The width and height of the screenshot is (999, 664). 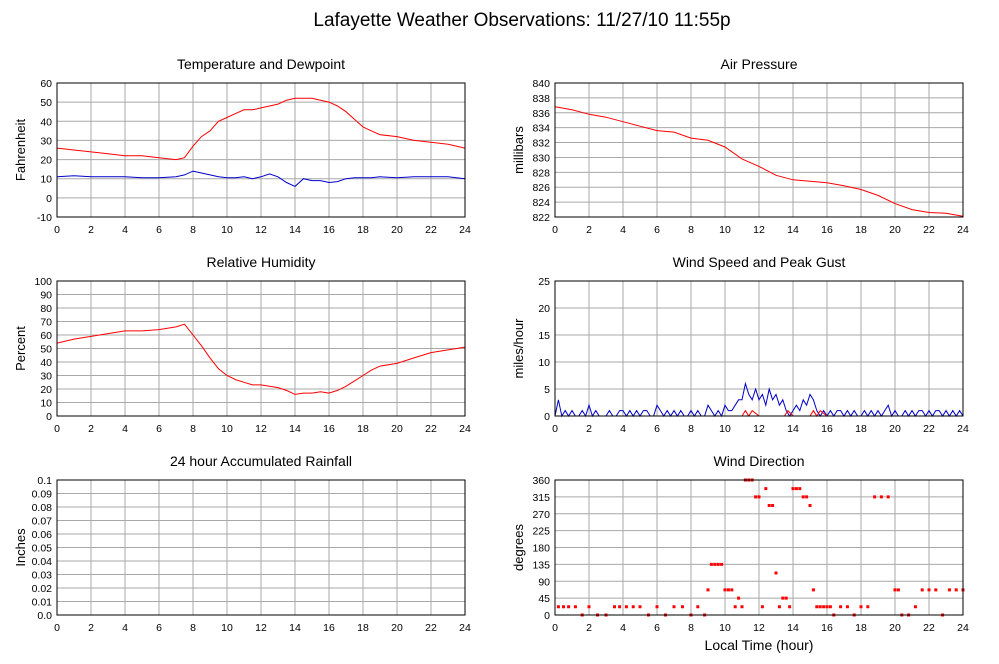 What do you see at coordinates (42, 576) in the screenshot?
I see `y-tick-label: 0.03` at bounding box center [42, 576].